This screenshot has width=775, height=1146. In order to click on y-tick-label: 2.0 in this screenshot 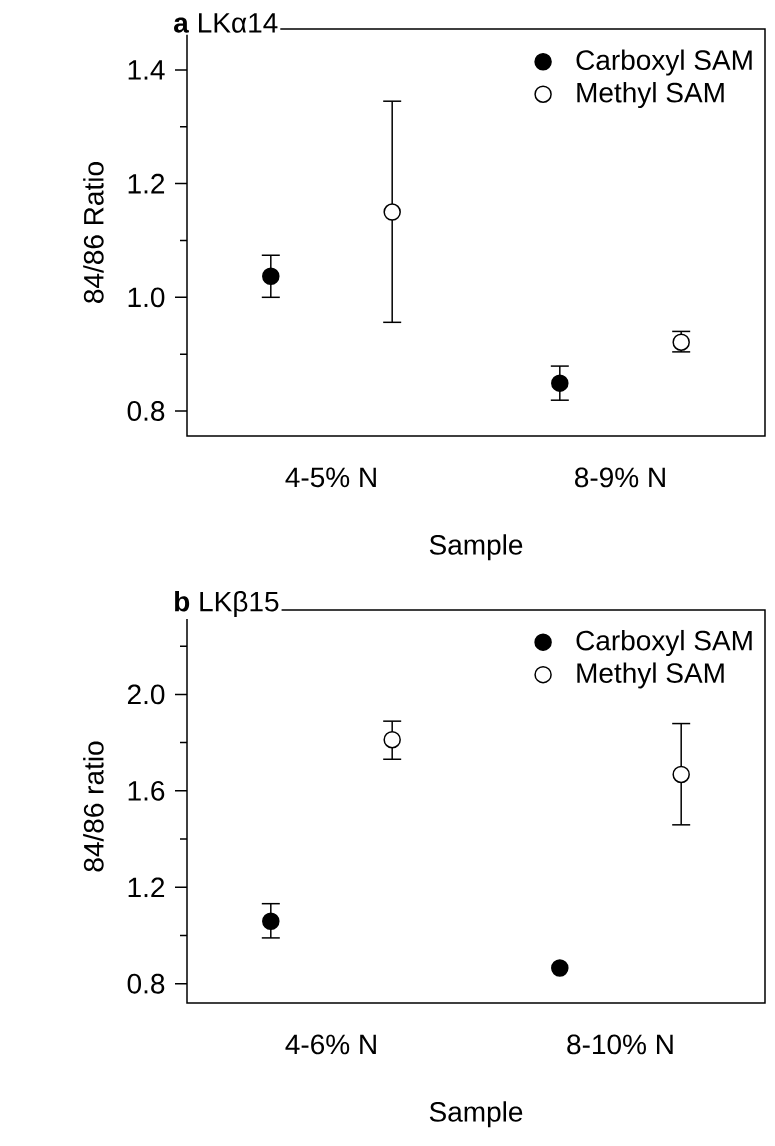, I will do `click(146, 694)`.